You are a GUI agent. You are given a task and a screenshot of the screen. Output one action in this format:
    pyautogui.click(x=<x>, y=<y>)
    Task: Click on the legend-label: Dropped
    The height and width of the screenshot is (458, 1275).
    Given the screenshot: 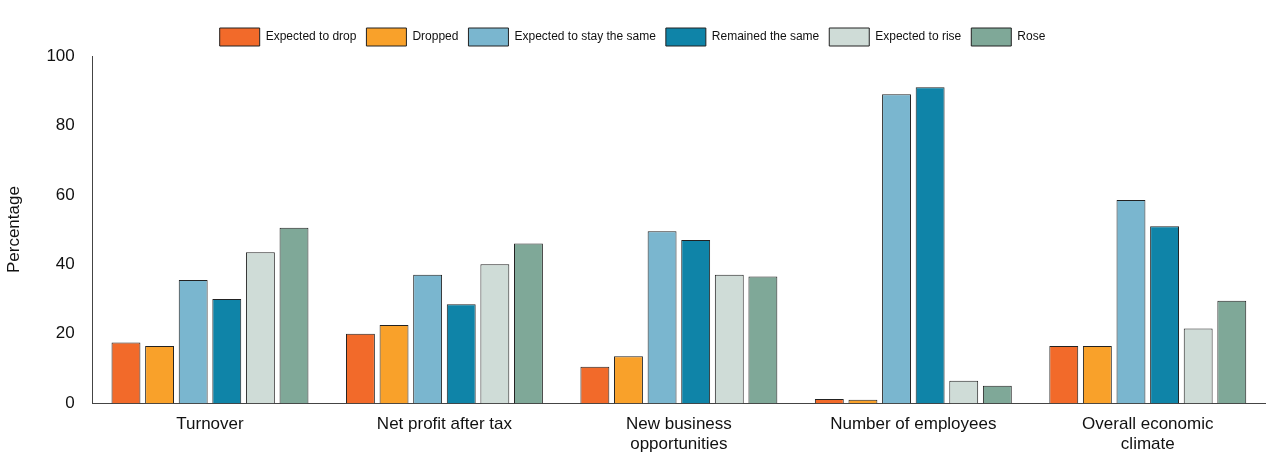 What is the action you would take?
    pyautogui.click(x=435, y=36)
    